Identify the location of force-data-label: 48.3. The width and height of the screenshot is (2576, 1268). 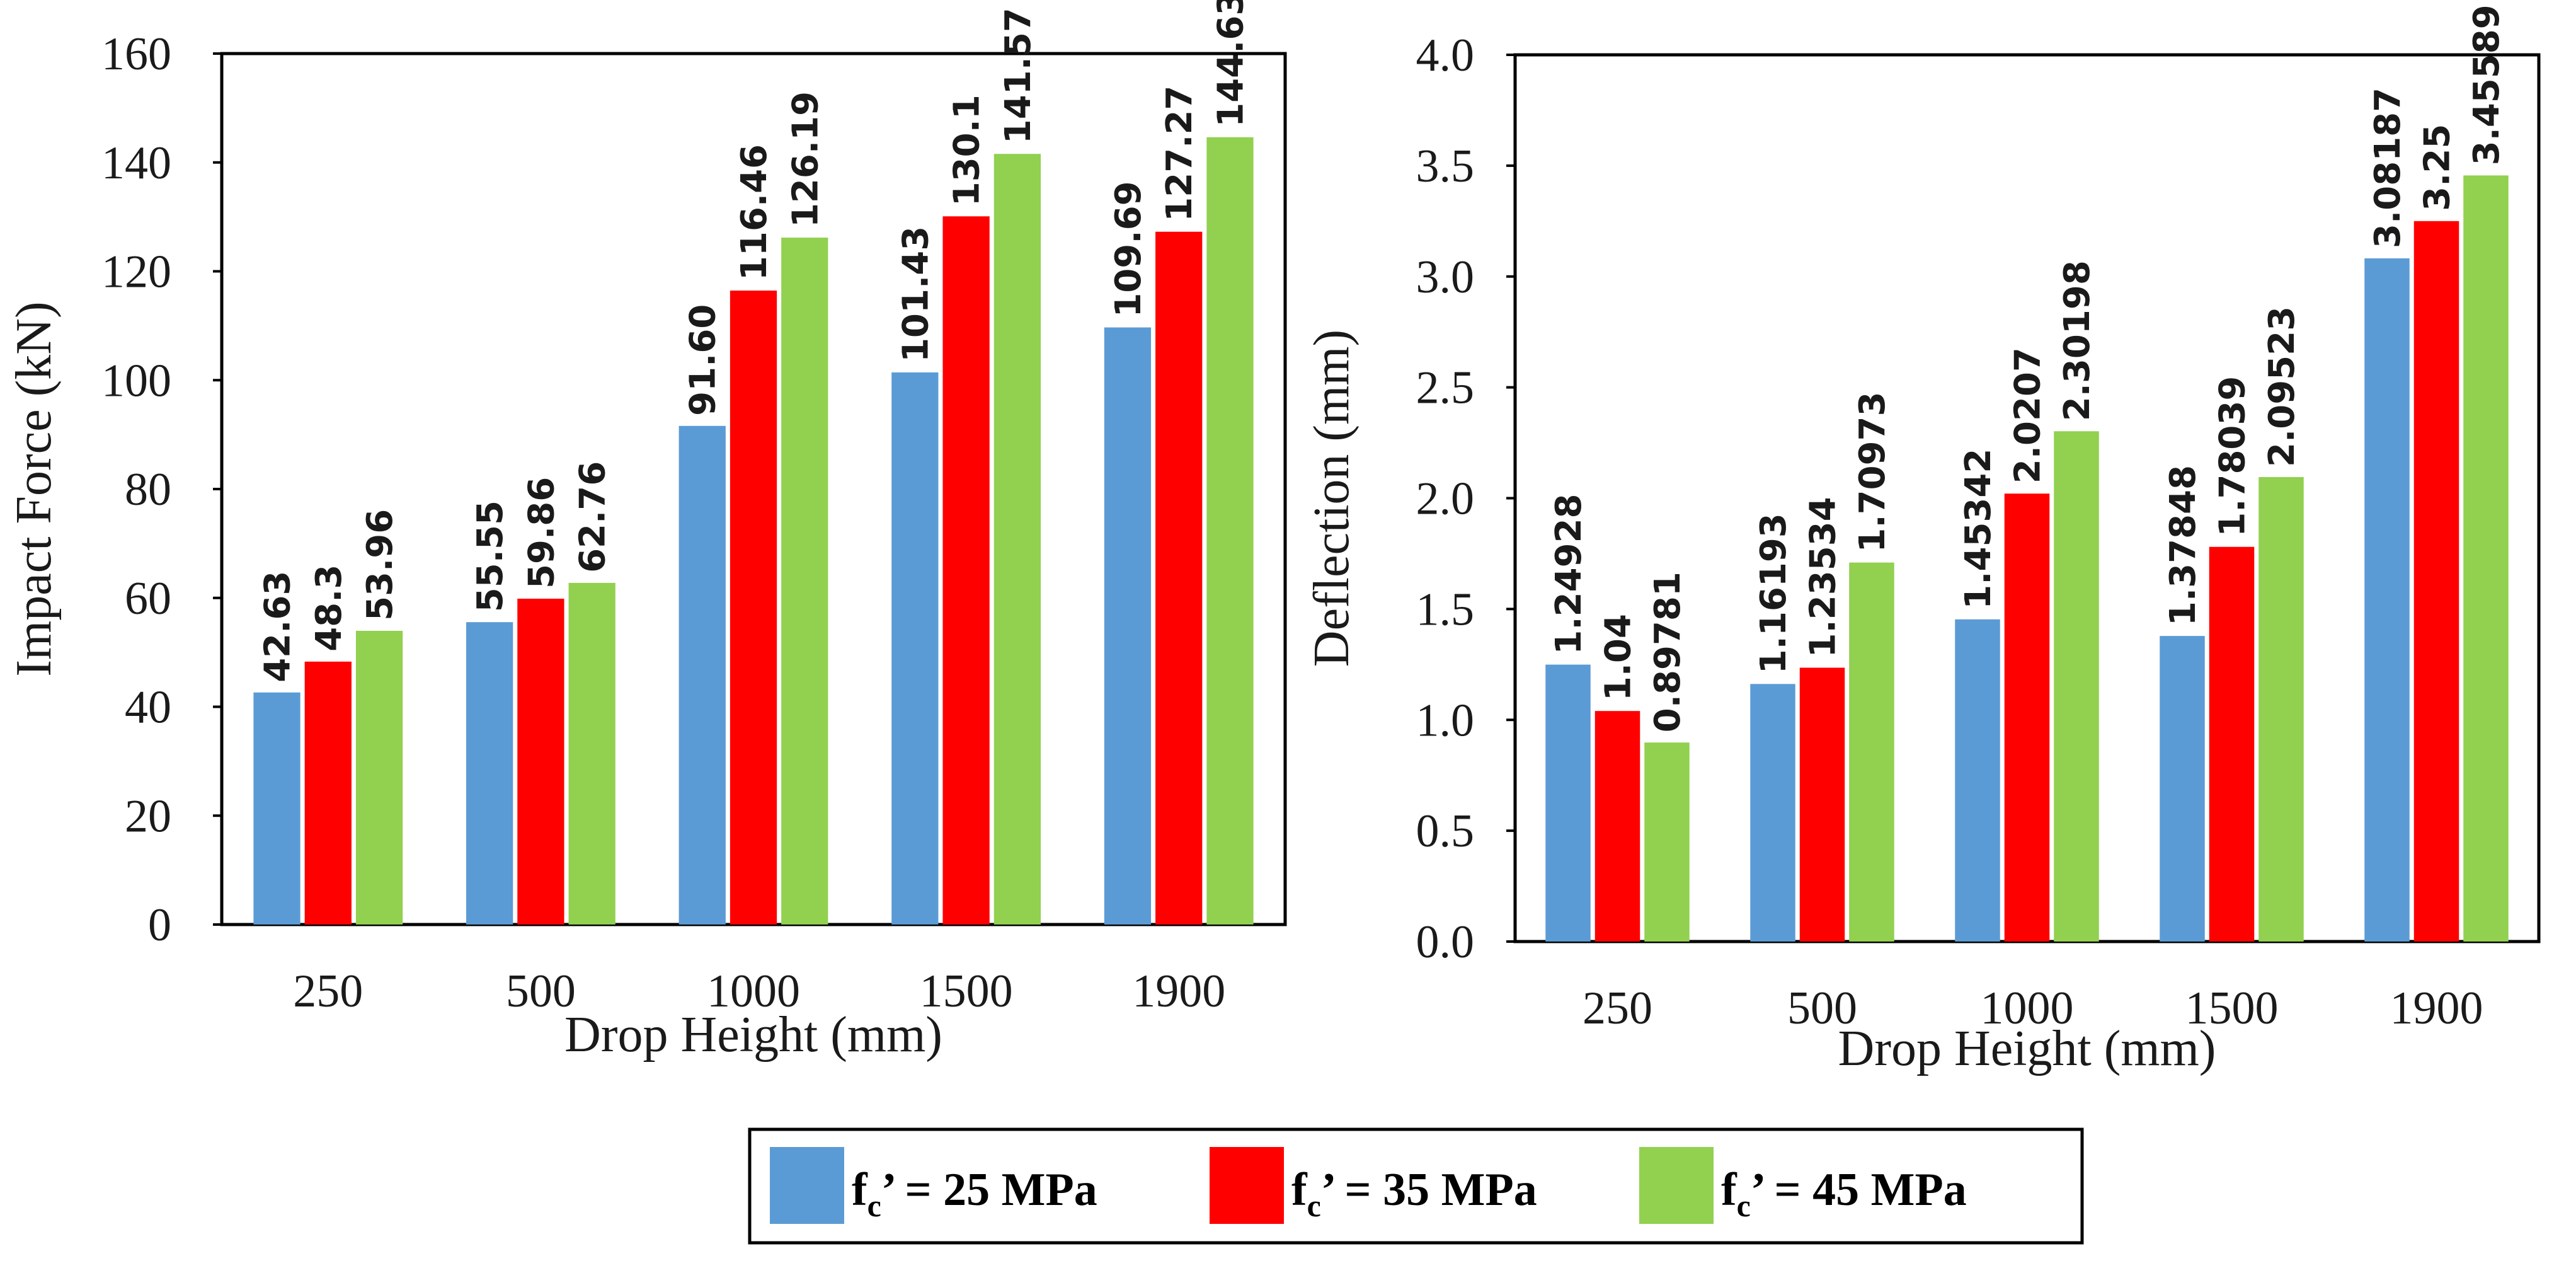
(329, 608).